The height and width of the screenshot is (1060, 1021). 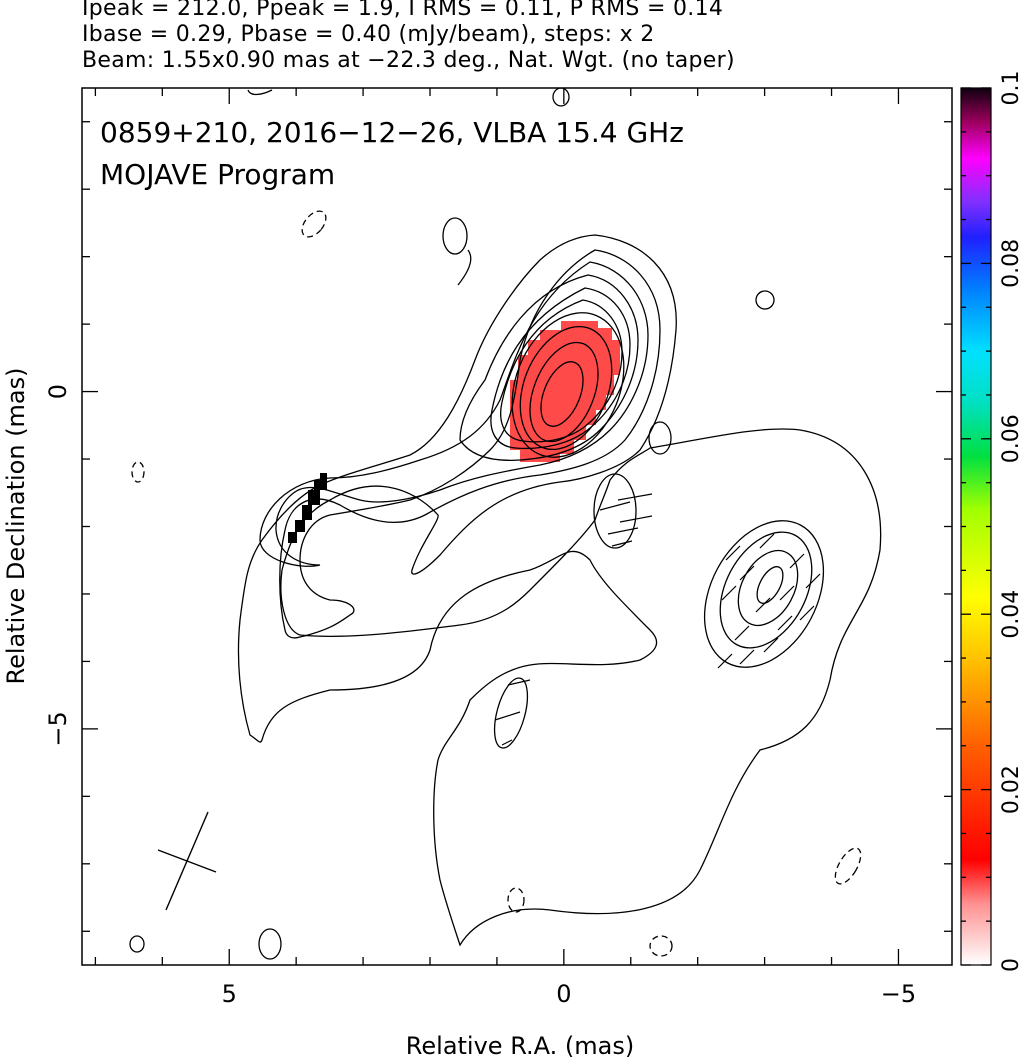 What do you see at coordinates (58, 391) in the screenshot?
I see `y-tick-label: 0` at bounding box center [58, 391].